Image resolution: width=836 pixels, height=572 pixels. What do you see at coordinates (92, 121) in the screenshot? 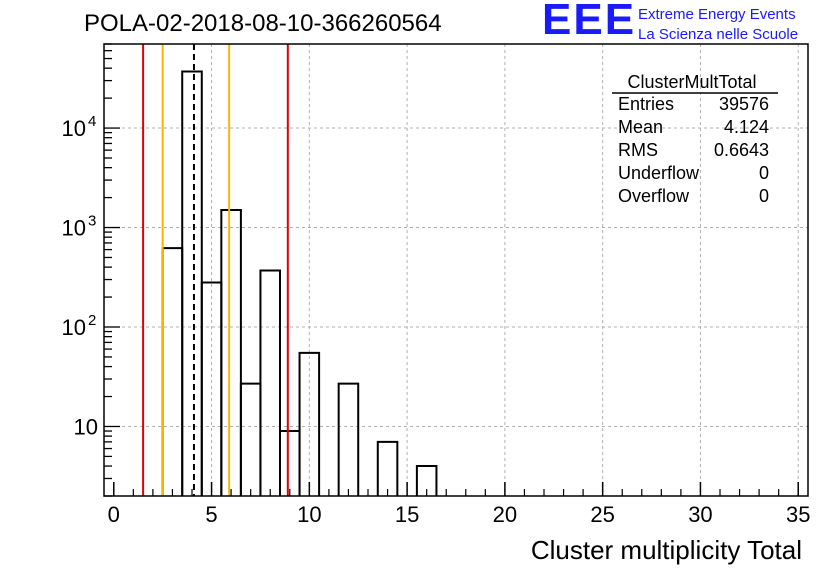
I see `y-tick-exponent: 4` at bounding box center [92, 121].